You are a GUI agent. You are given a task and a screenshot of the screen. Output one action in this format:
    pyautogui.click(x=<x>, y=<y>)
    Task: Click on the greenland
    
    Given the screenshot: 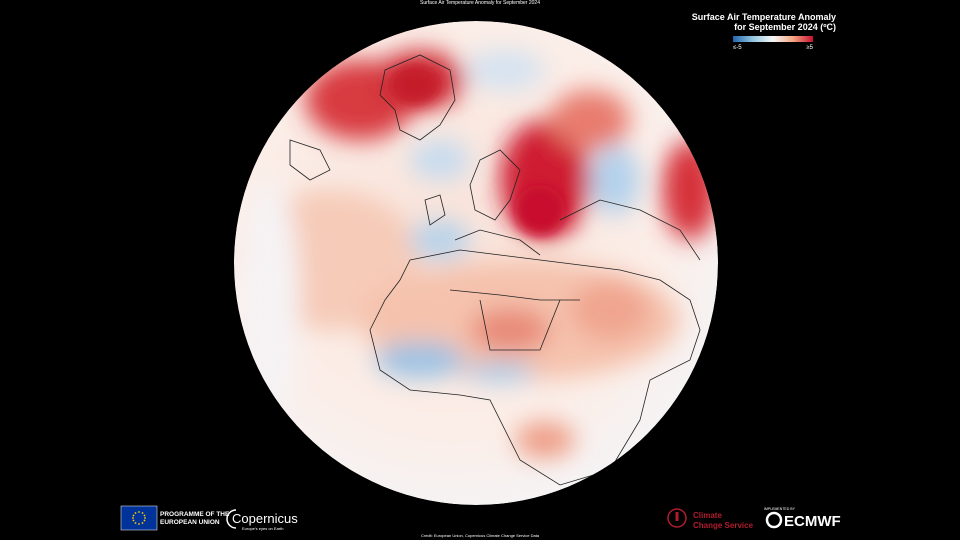 What is the action you would take?
    pyautogui.click(x=417, y=97)
    